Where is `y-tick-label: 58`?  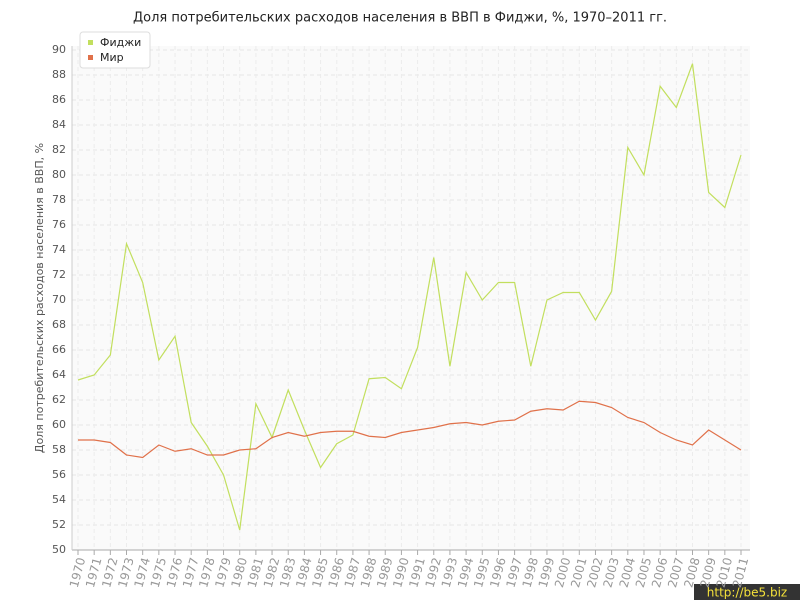
y-tick-label: 58 is located at coordinates (59, 449).